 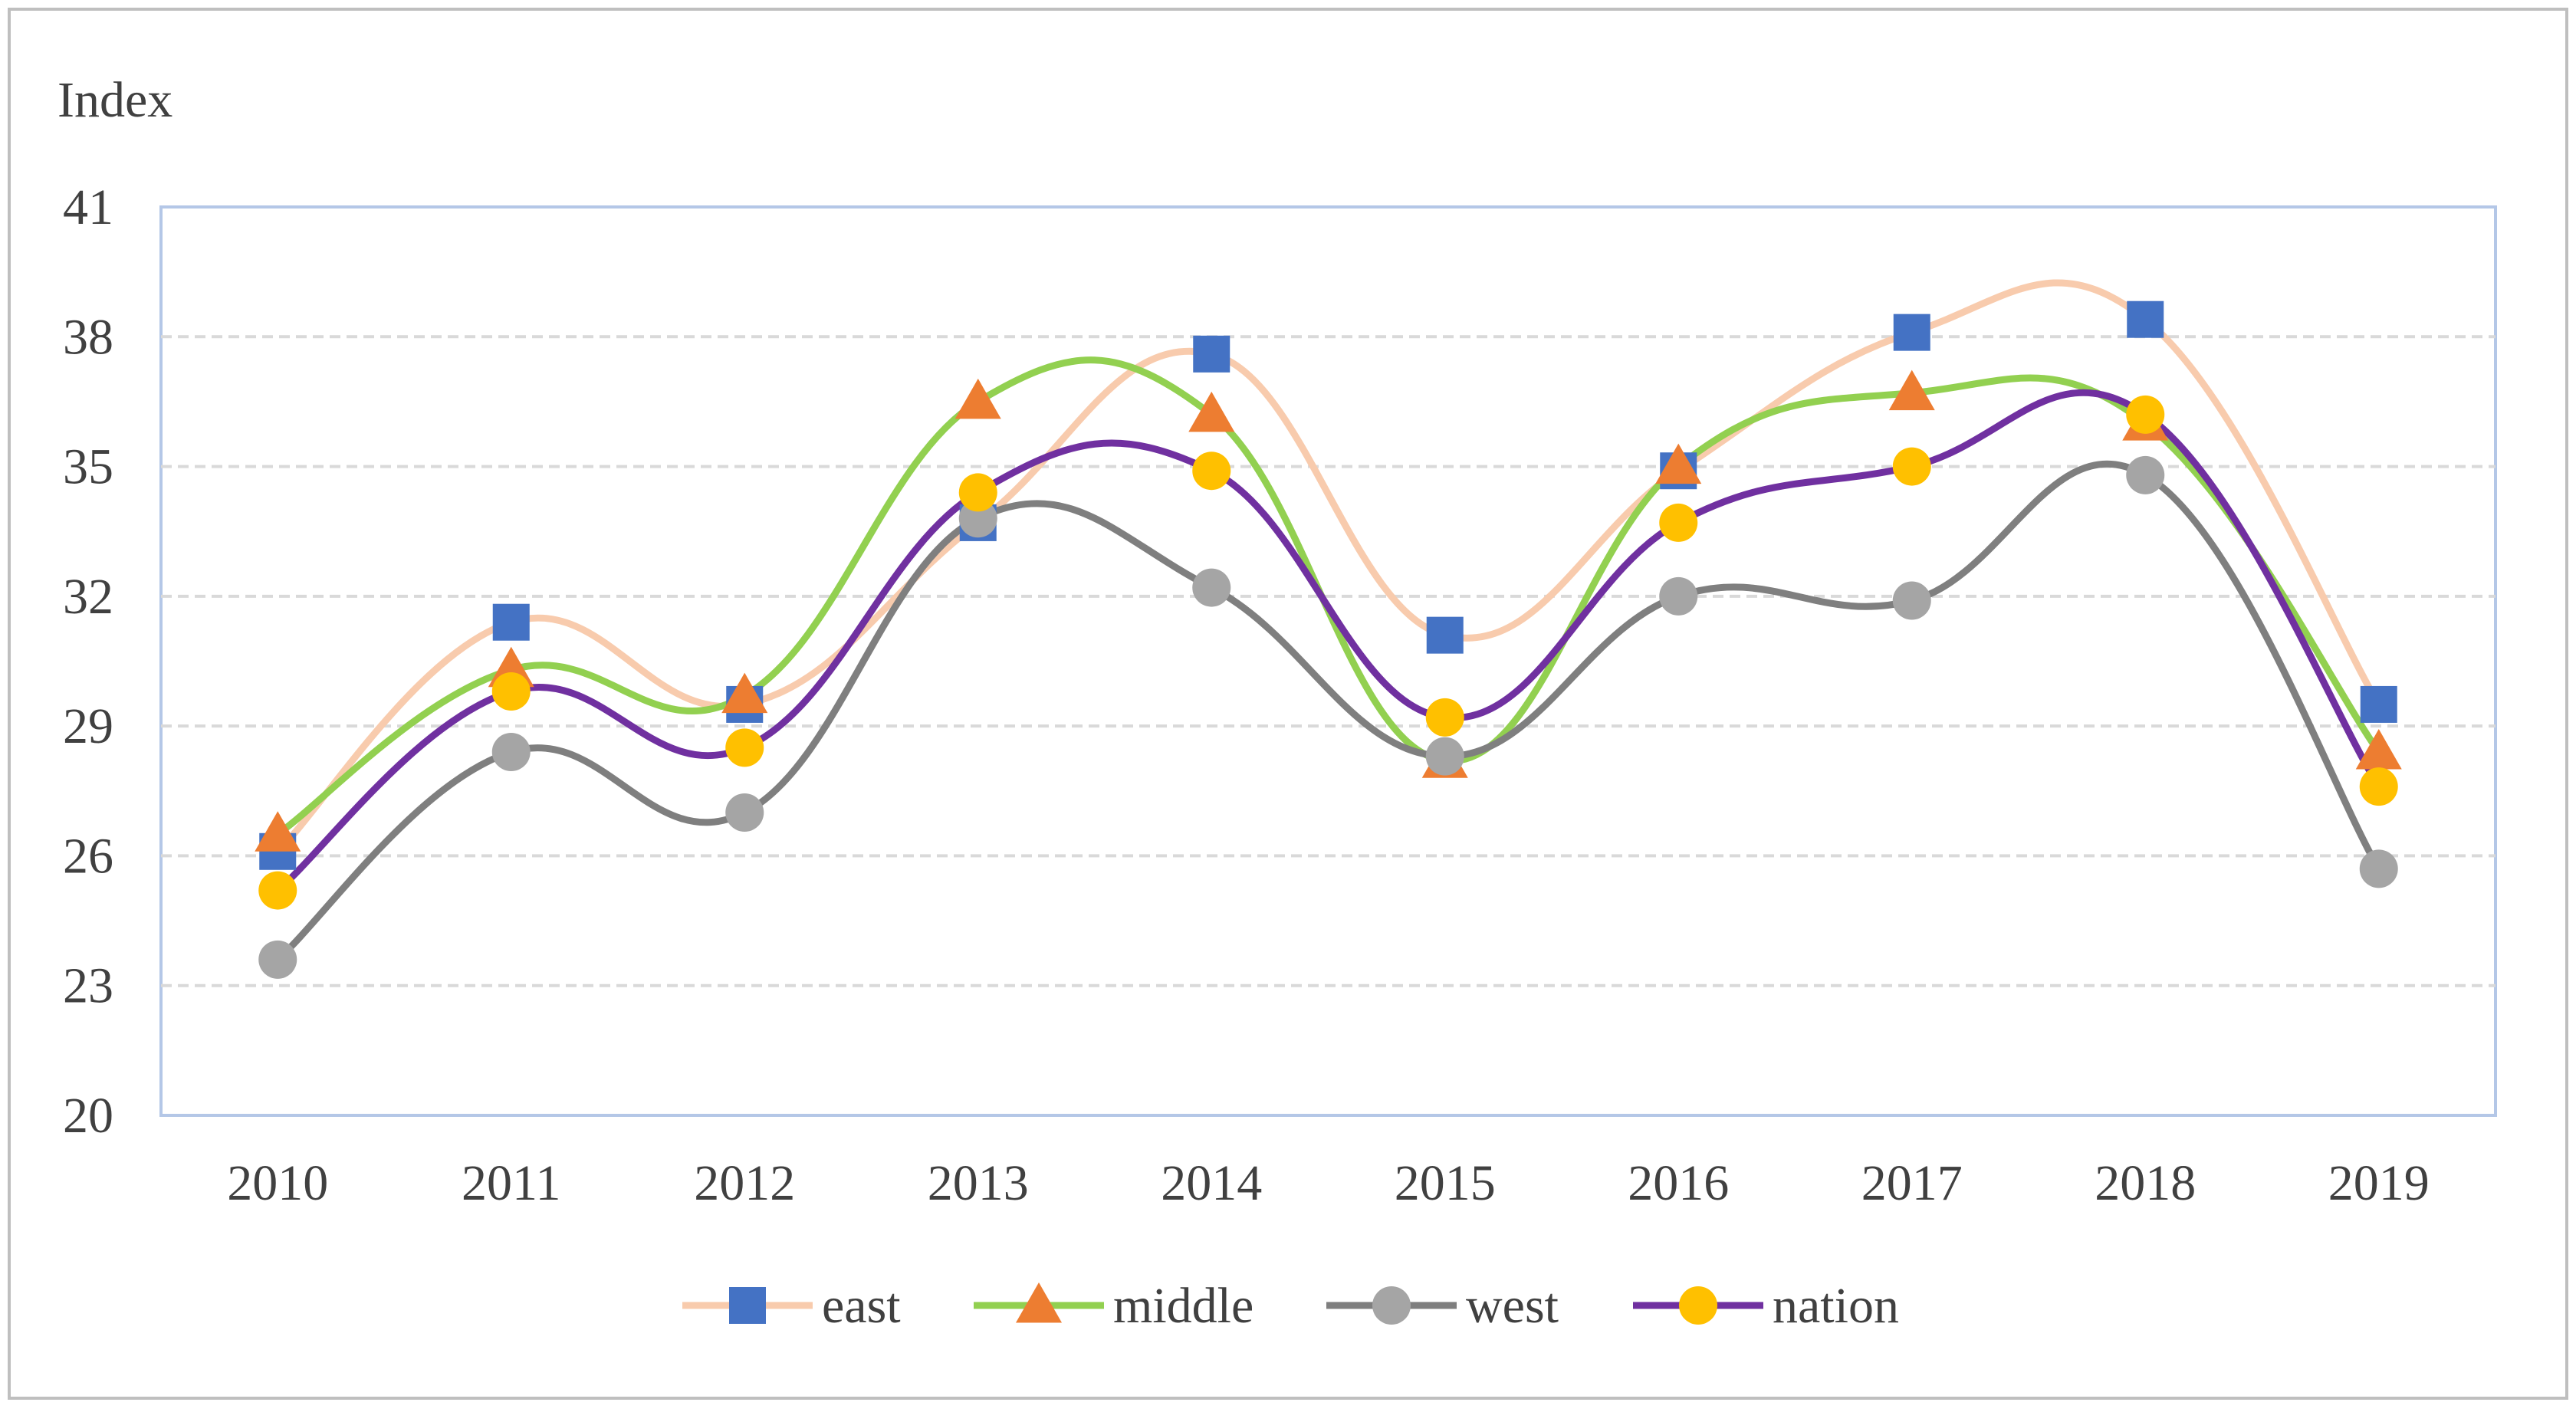 What do you see at coordinates (88, 856) in the screenshot?
I see `y-tick-label: 26` at bounding box center [88, 856].